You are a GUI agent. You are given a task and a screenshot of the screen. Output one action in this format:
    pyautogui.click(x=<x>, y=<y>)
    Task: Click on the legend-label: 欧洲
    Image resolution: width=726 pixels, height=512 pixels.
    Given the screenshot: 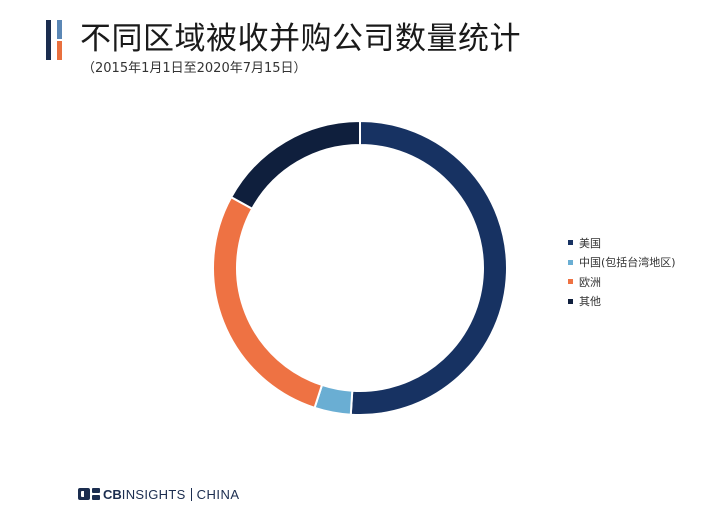 What is the action you would take?
    pyautogui.click(x=590, y=282)
    